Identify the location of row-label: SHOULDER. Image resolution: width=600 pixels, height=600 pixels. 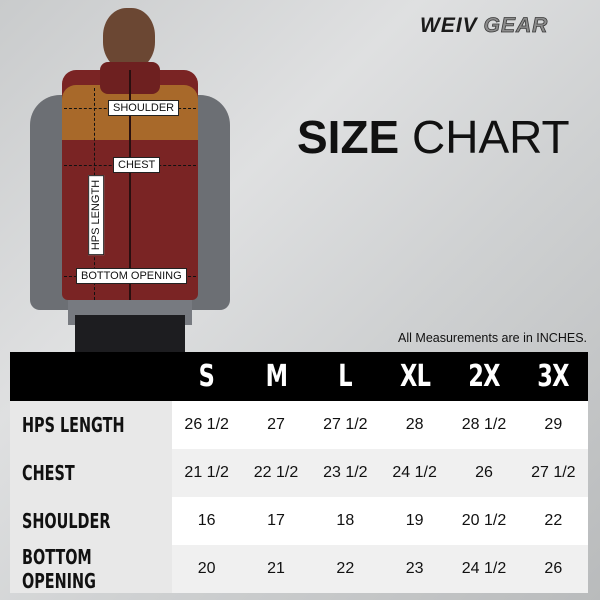
(91, 521).